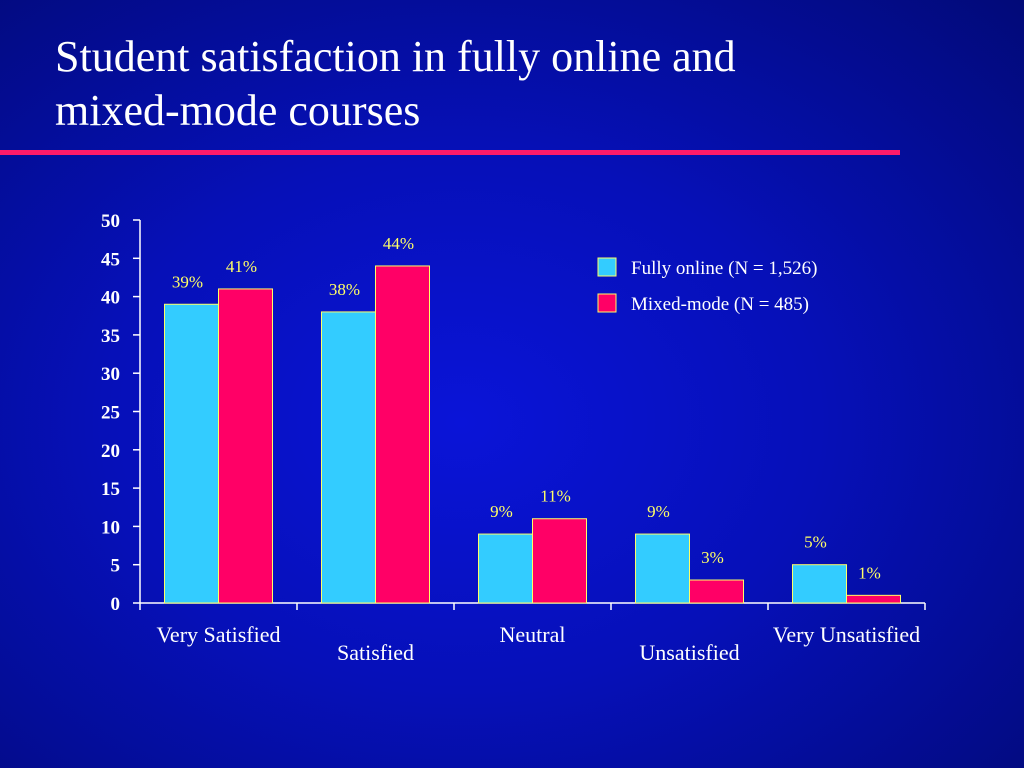 This screenshot has height=768, width=1024. I want to click on y-tick-label: 20, so click(110, 451).